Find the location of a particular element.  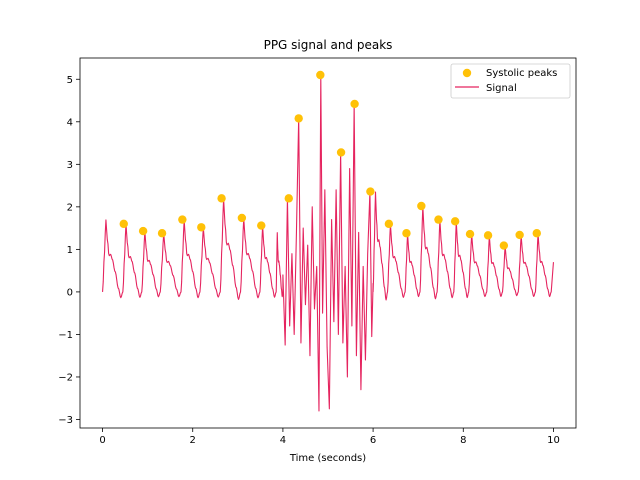

legend-marker-systolic-peaks is located at coordinates (467, 73).